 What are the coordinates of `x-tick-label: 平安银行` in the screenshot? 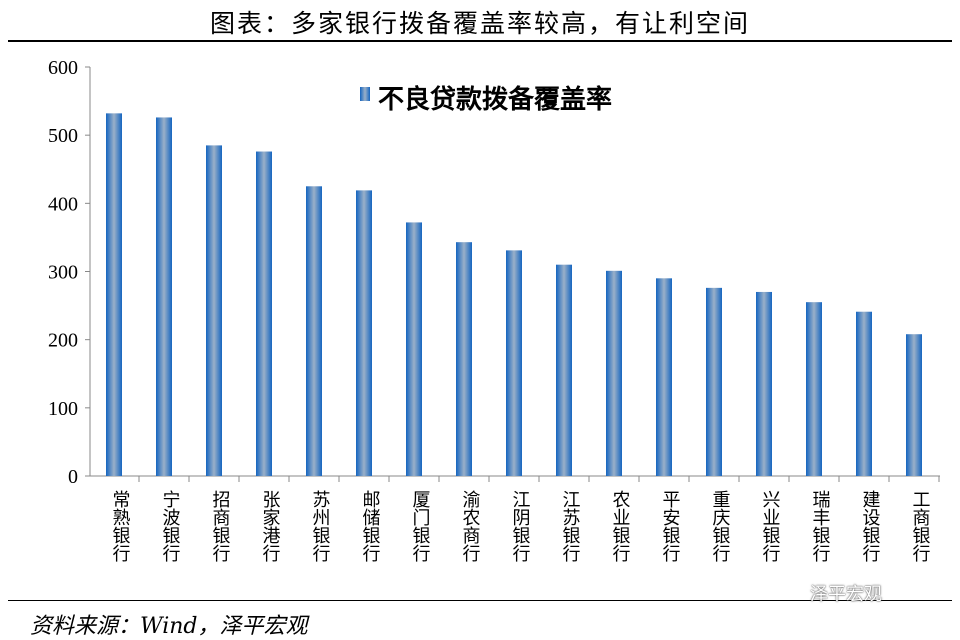 It's located at (670, 526).